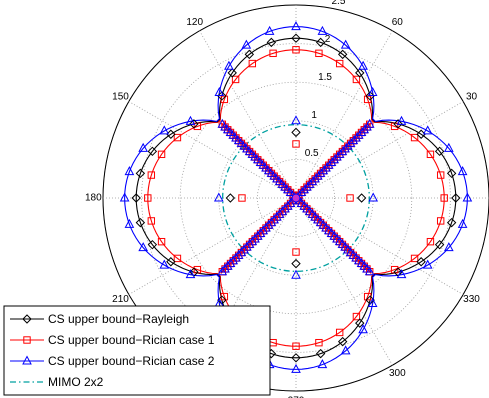  Describe the element at coordinates (472, 96) in the screenshot. I see `angle-tick-label: 30` at that location.